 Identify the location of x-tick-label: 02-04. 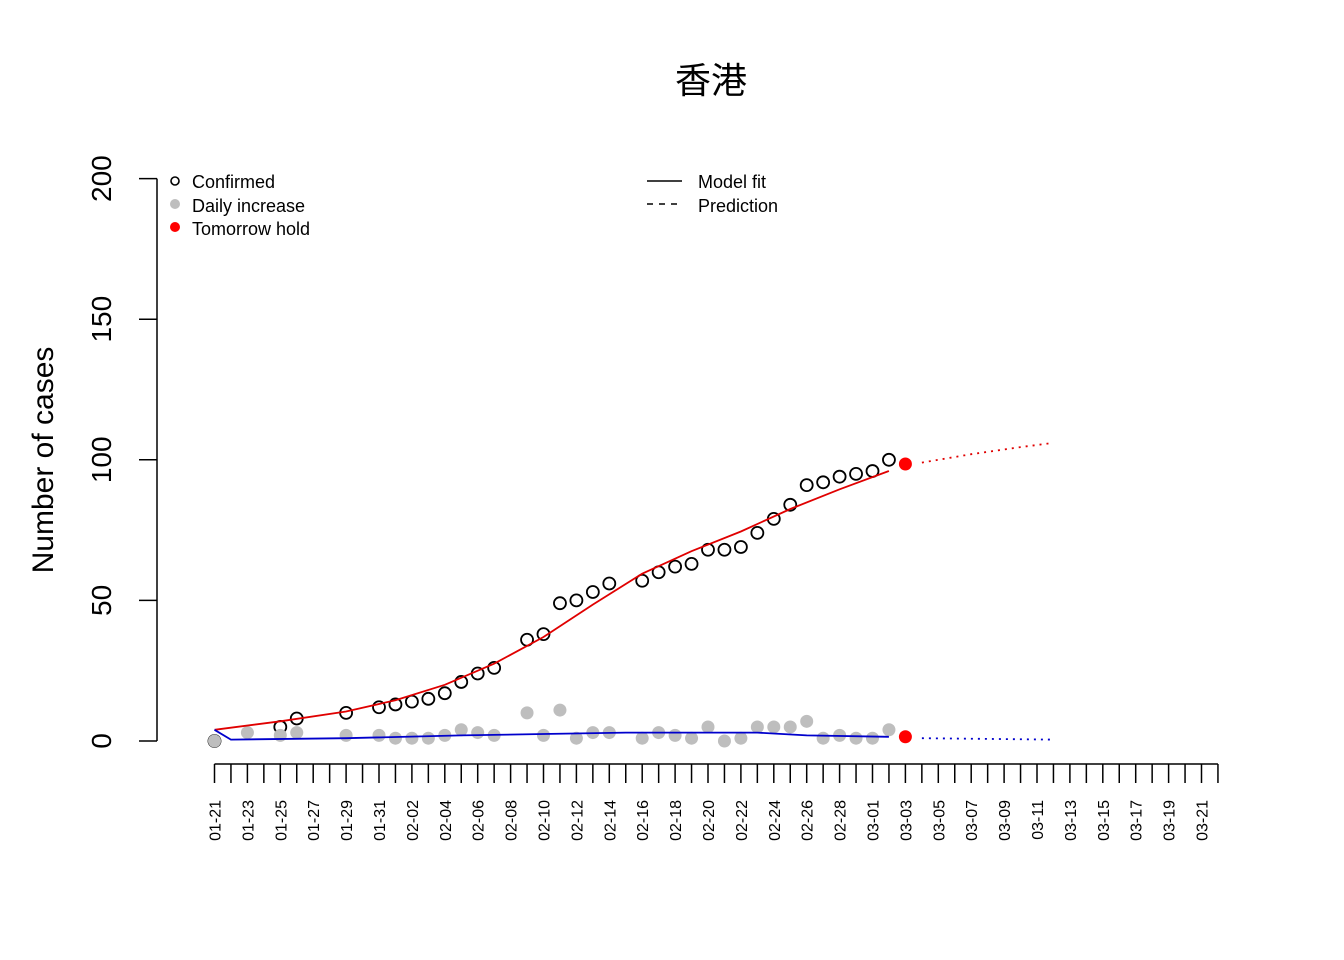
(446, 820).